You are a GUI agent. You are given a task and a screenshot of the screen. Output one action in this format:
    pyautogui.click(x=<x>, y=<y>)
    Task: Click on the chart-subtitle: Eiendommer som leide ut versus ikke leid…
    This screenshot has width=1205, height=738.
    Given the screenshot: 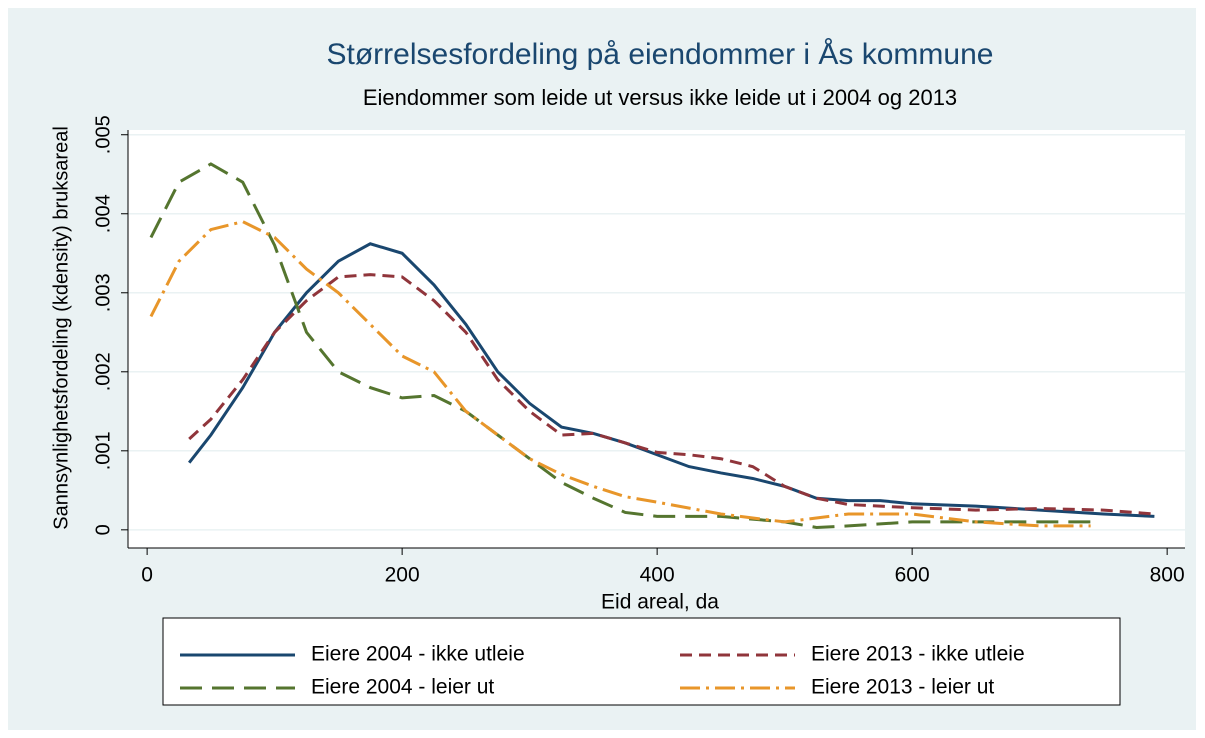 What is the action you would take?
    pyautogui.click(x=660, y=97)
    